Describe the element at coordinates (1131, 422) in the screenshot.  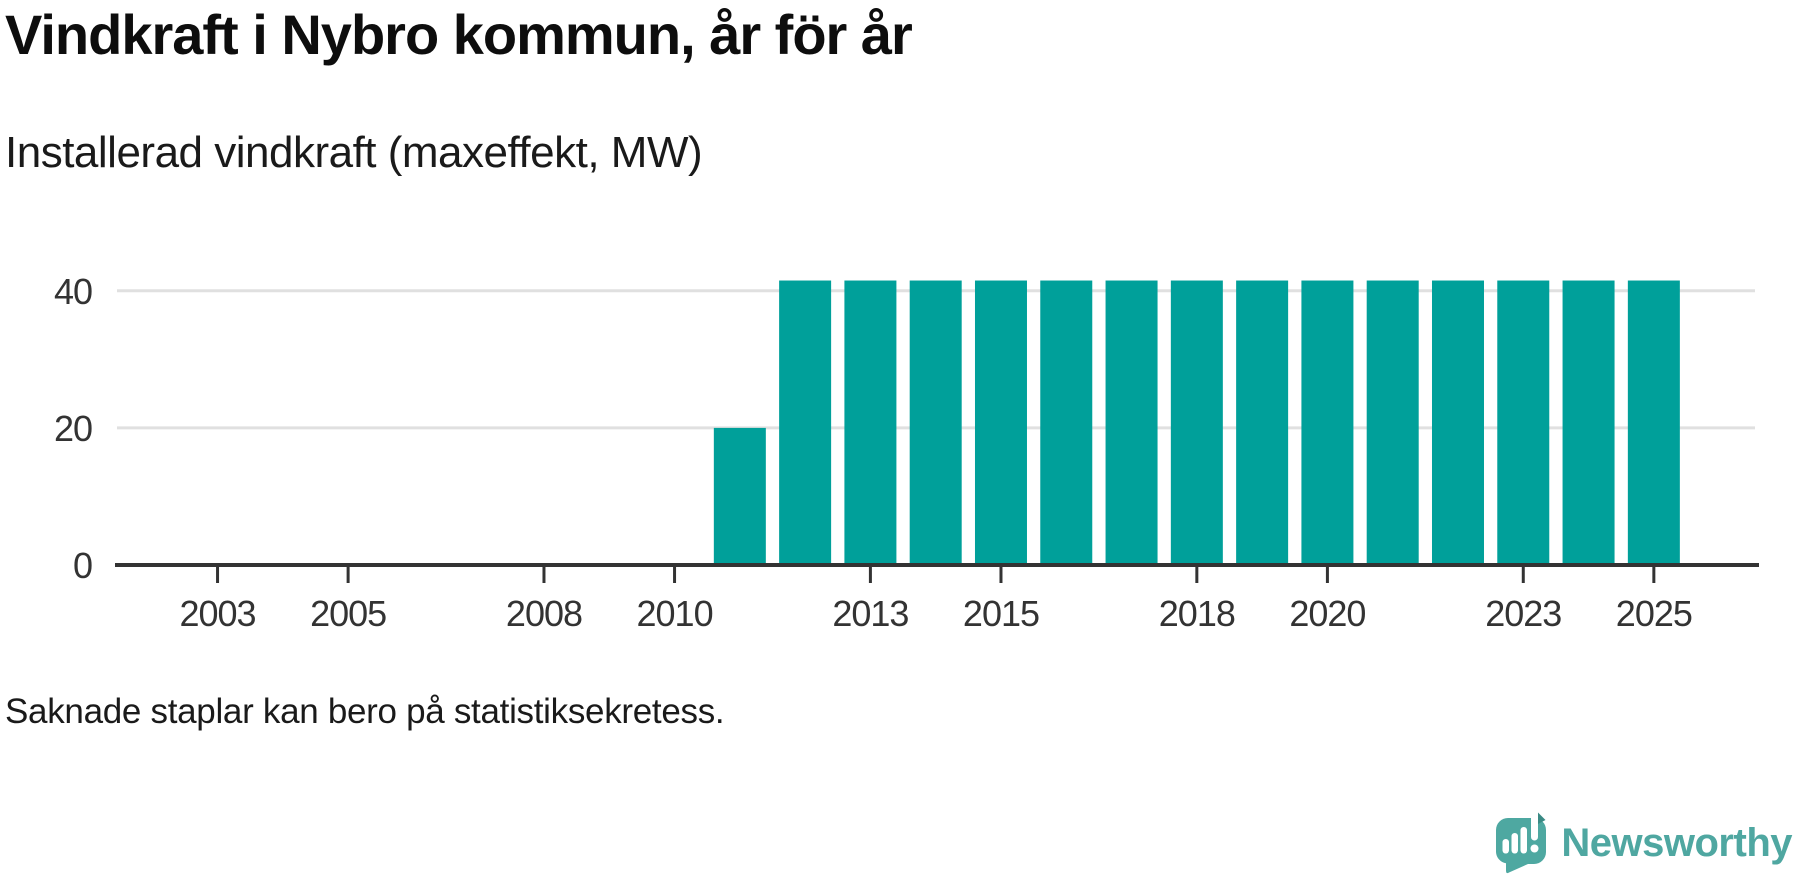
I see `bar-2017` at that location.